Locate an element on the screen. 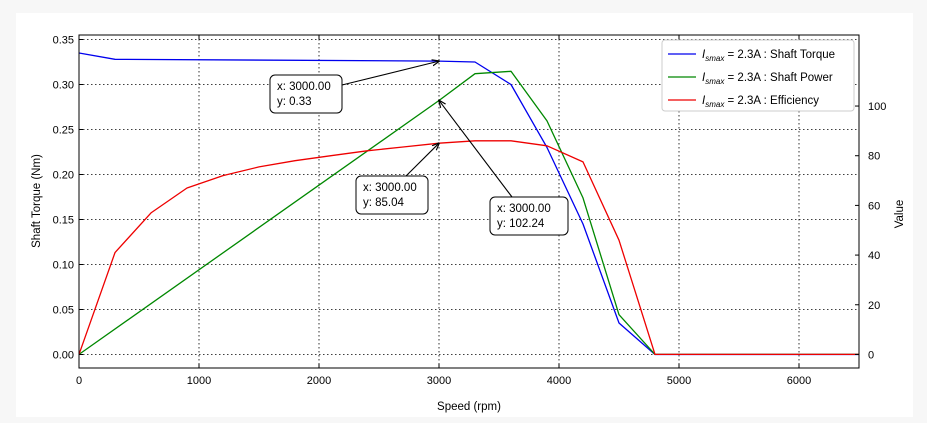 This screenshot has height=423, width=927. y-right-tick-label: 60 is located at coordinates (874, 206).